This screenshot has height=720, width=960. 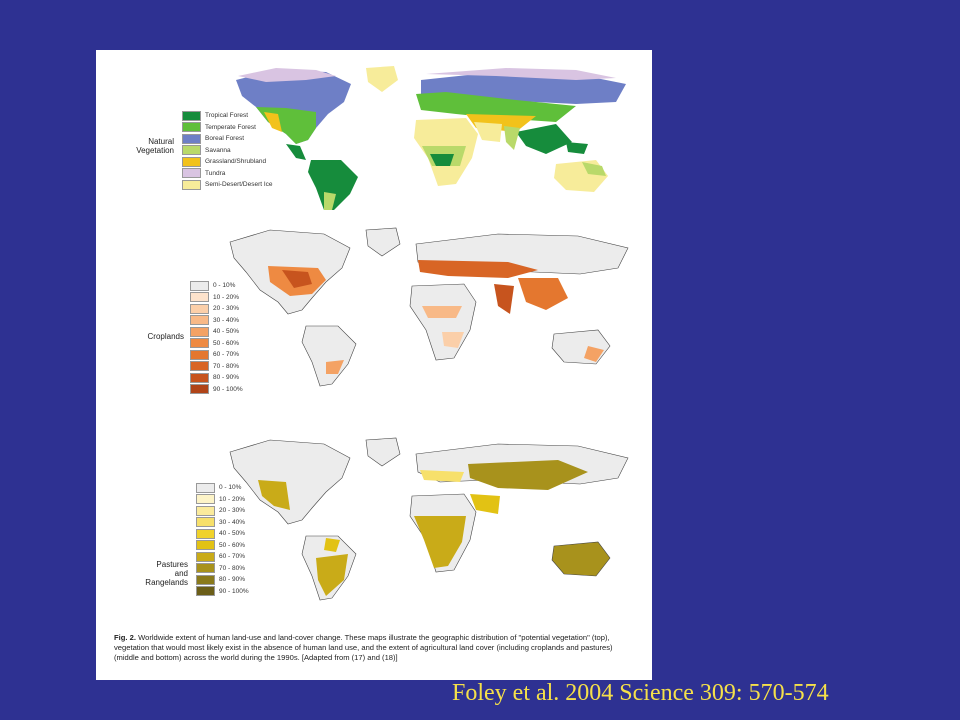 I want to click on legend-item: Temperate Forest, so click(x=227, y=128).